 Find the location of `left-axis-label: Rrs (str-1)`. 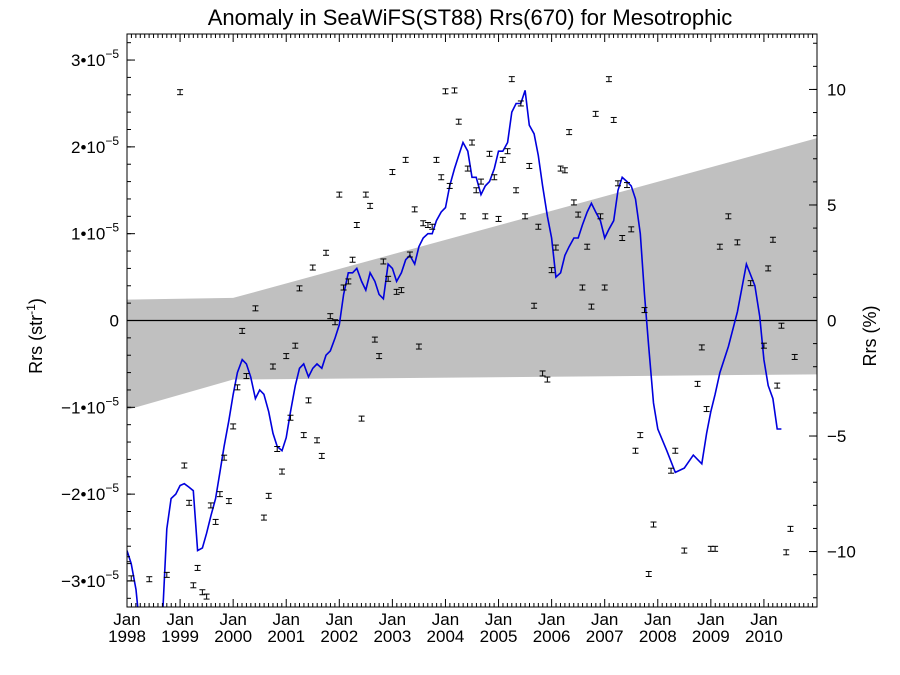

left-axis-label: Rrs (str-1) is located at coordinates (35, 336).